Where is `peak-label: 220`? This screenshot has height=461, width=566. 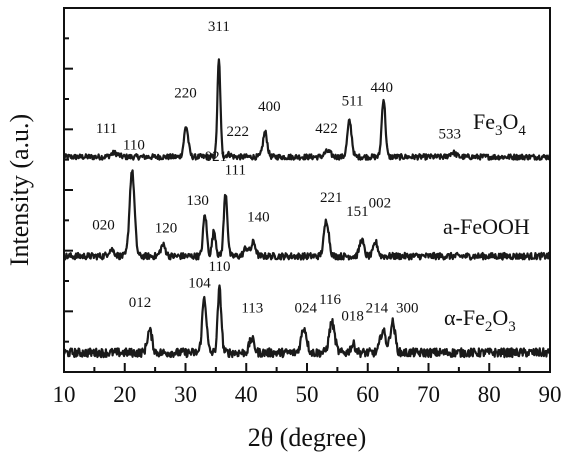
peak-label: 220 is located at coordinates (185, 93).